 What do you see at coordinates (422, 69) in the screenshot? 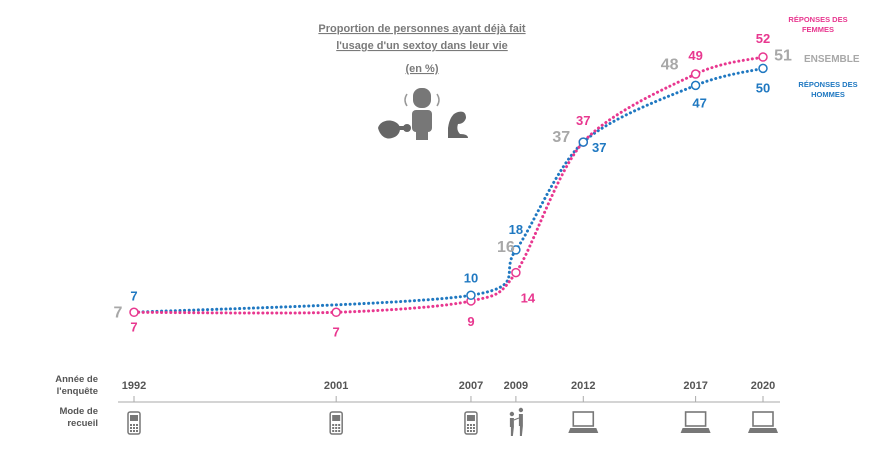
I see `chart-subtitle: (en %)` at bounding box center [422, 69].